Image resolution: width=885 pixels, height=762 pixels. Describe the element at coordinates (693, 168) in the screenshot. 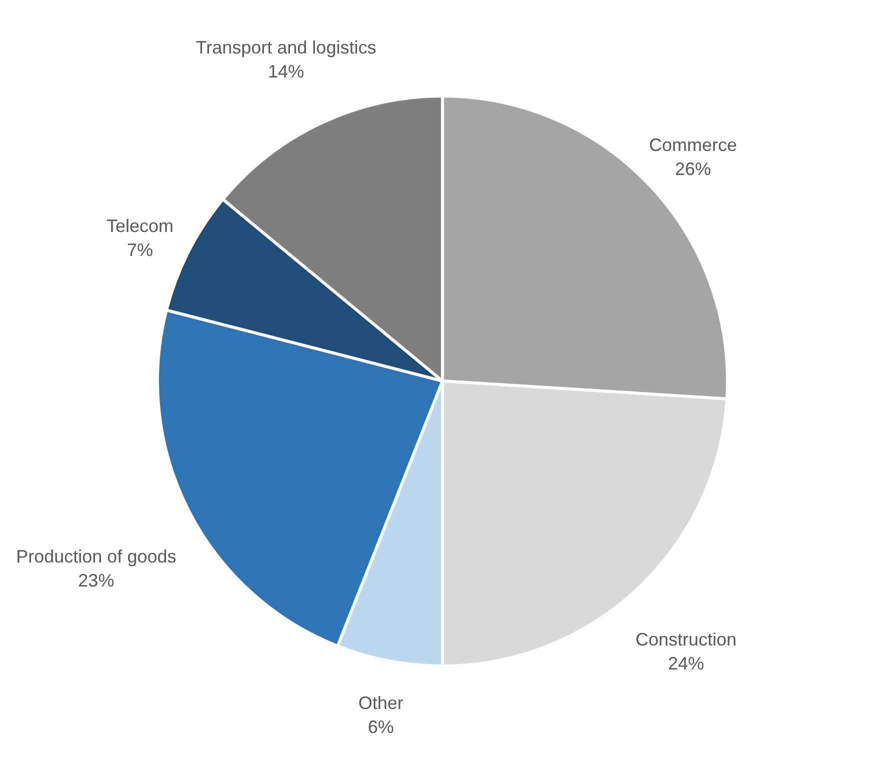

I see `data-label: 26%` at that location.